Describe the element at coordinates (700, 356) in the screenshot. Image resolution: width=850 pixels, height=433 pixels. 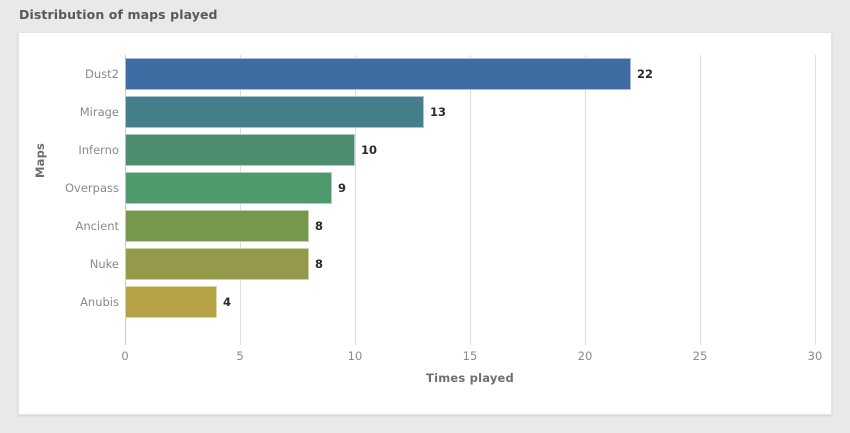
I see `x-tick-label: 25` at that location.